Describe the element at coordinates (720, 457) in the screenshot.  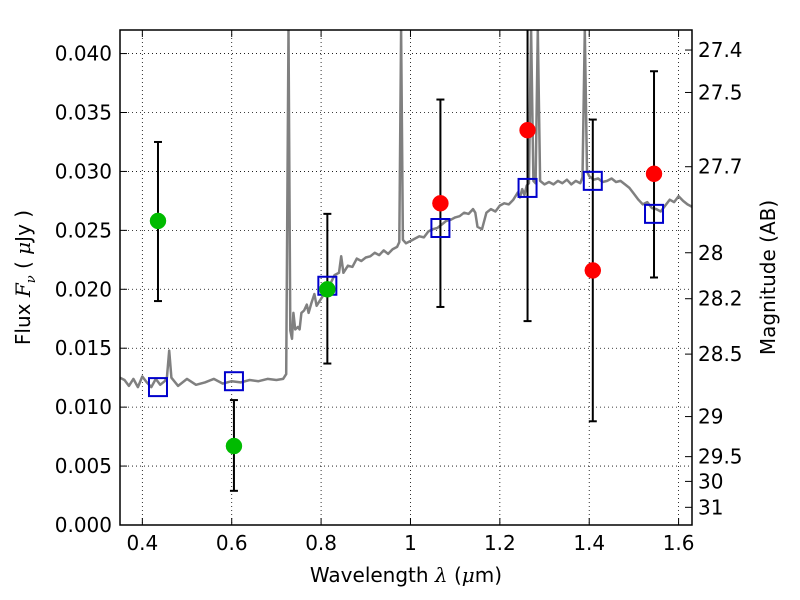
I see `right-tick-label: 29.5` at that location.